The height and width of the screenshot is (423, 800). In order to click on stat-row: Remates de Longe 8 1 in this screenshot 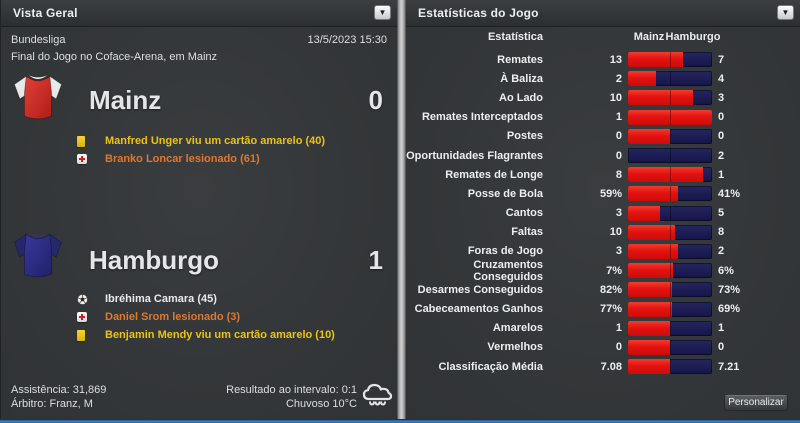, I will do `click(603, 174)`.